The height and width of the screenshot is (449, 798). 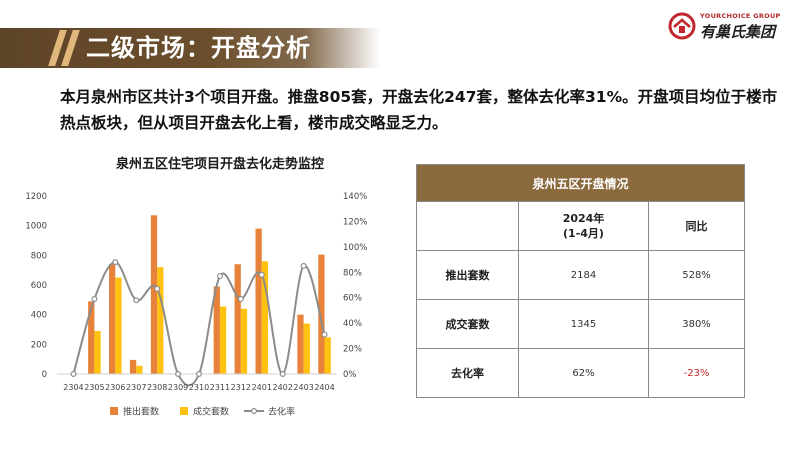 What do you see at coordinates (39, 345) in the screenshot?
I see `y-left-tick-label: 200` at bounding box center [39, 345].